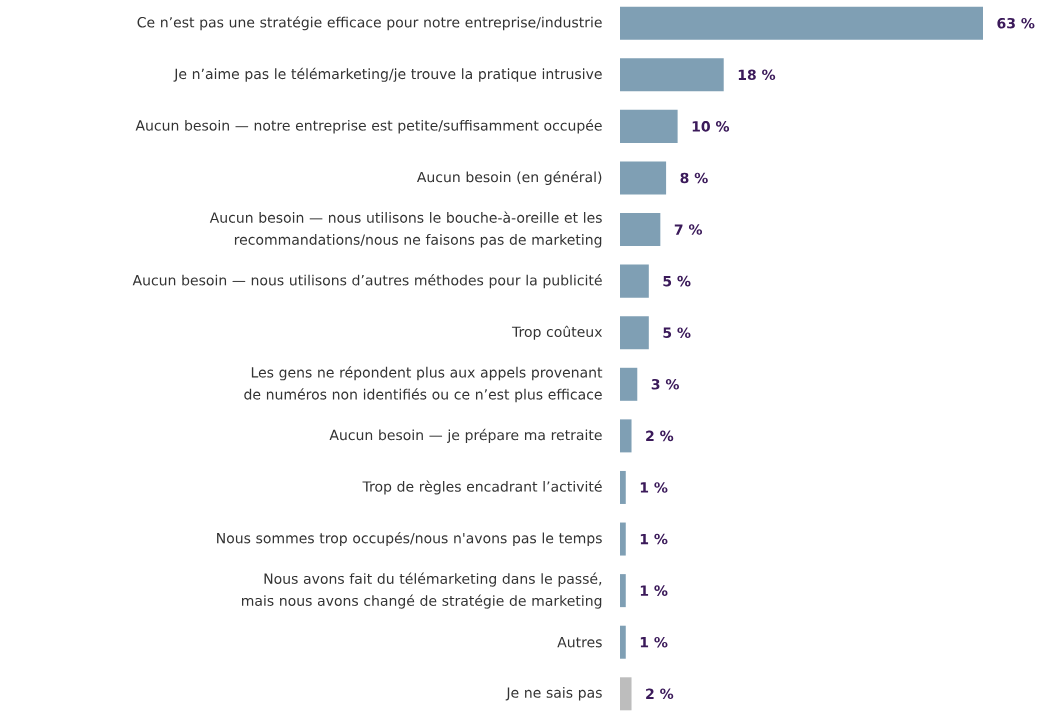 The image size is (1055, 717). What do you see at coordinates (509, 178) in the screenshot?
I see `y-tick-label: Aucun besoin (en général)` at bounding box center [509, 178].